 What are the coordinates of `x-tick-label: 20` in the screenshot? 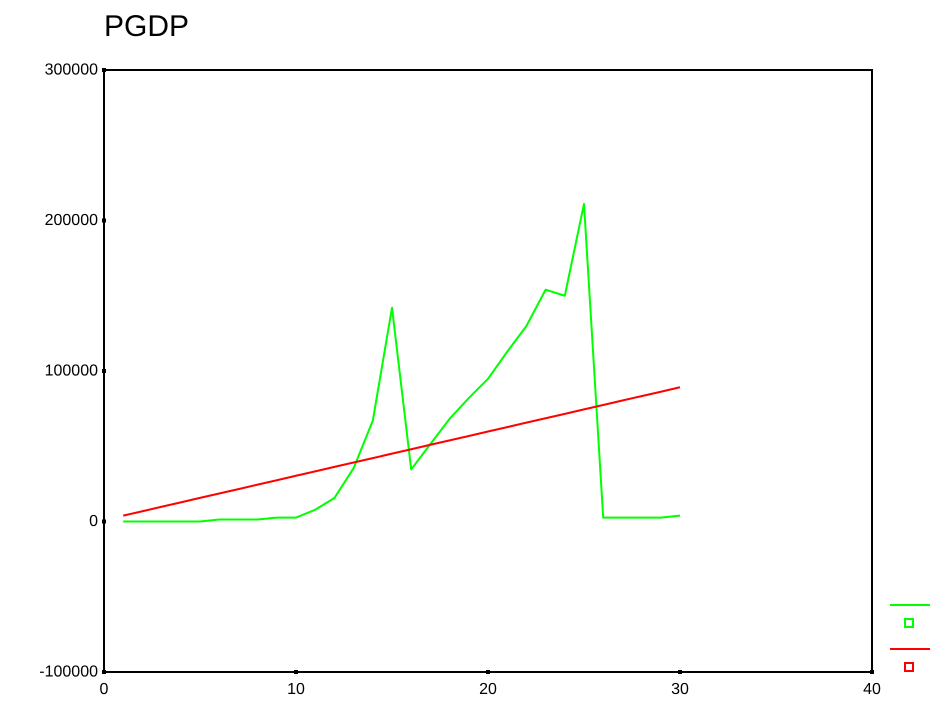 It's located at (488, 689).